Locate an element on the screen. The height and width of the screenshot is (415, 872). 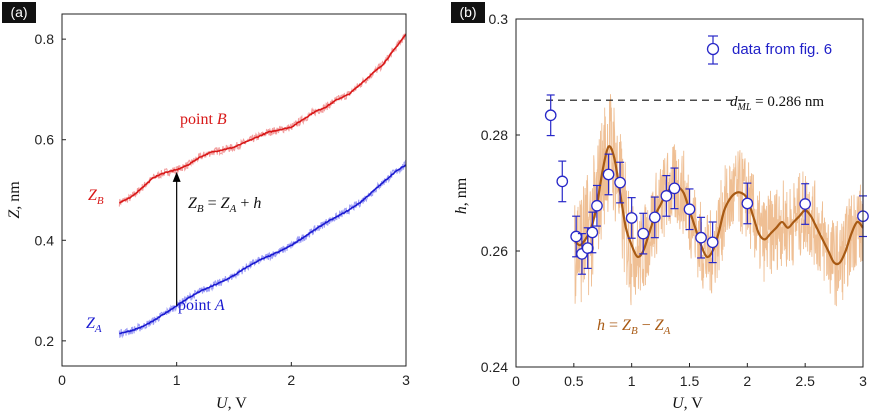
panel-a-y-tick-label: 0.4 is located at coordinates (45, 240).